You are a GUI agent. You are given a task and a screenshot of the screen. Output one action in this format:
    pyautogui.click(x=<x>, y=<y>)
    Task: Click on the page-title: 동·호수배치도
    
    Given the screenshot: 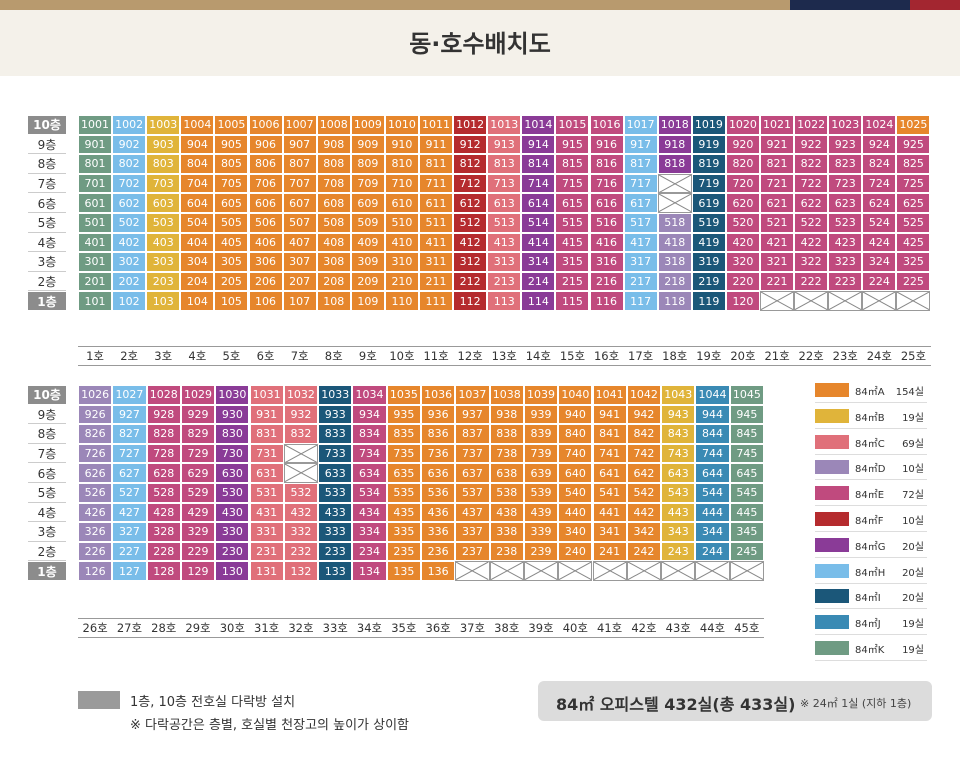 What is the action you would take?
    pyautogui.click(x=480, y=44)
    